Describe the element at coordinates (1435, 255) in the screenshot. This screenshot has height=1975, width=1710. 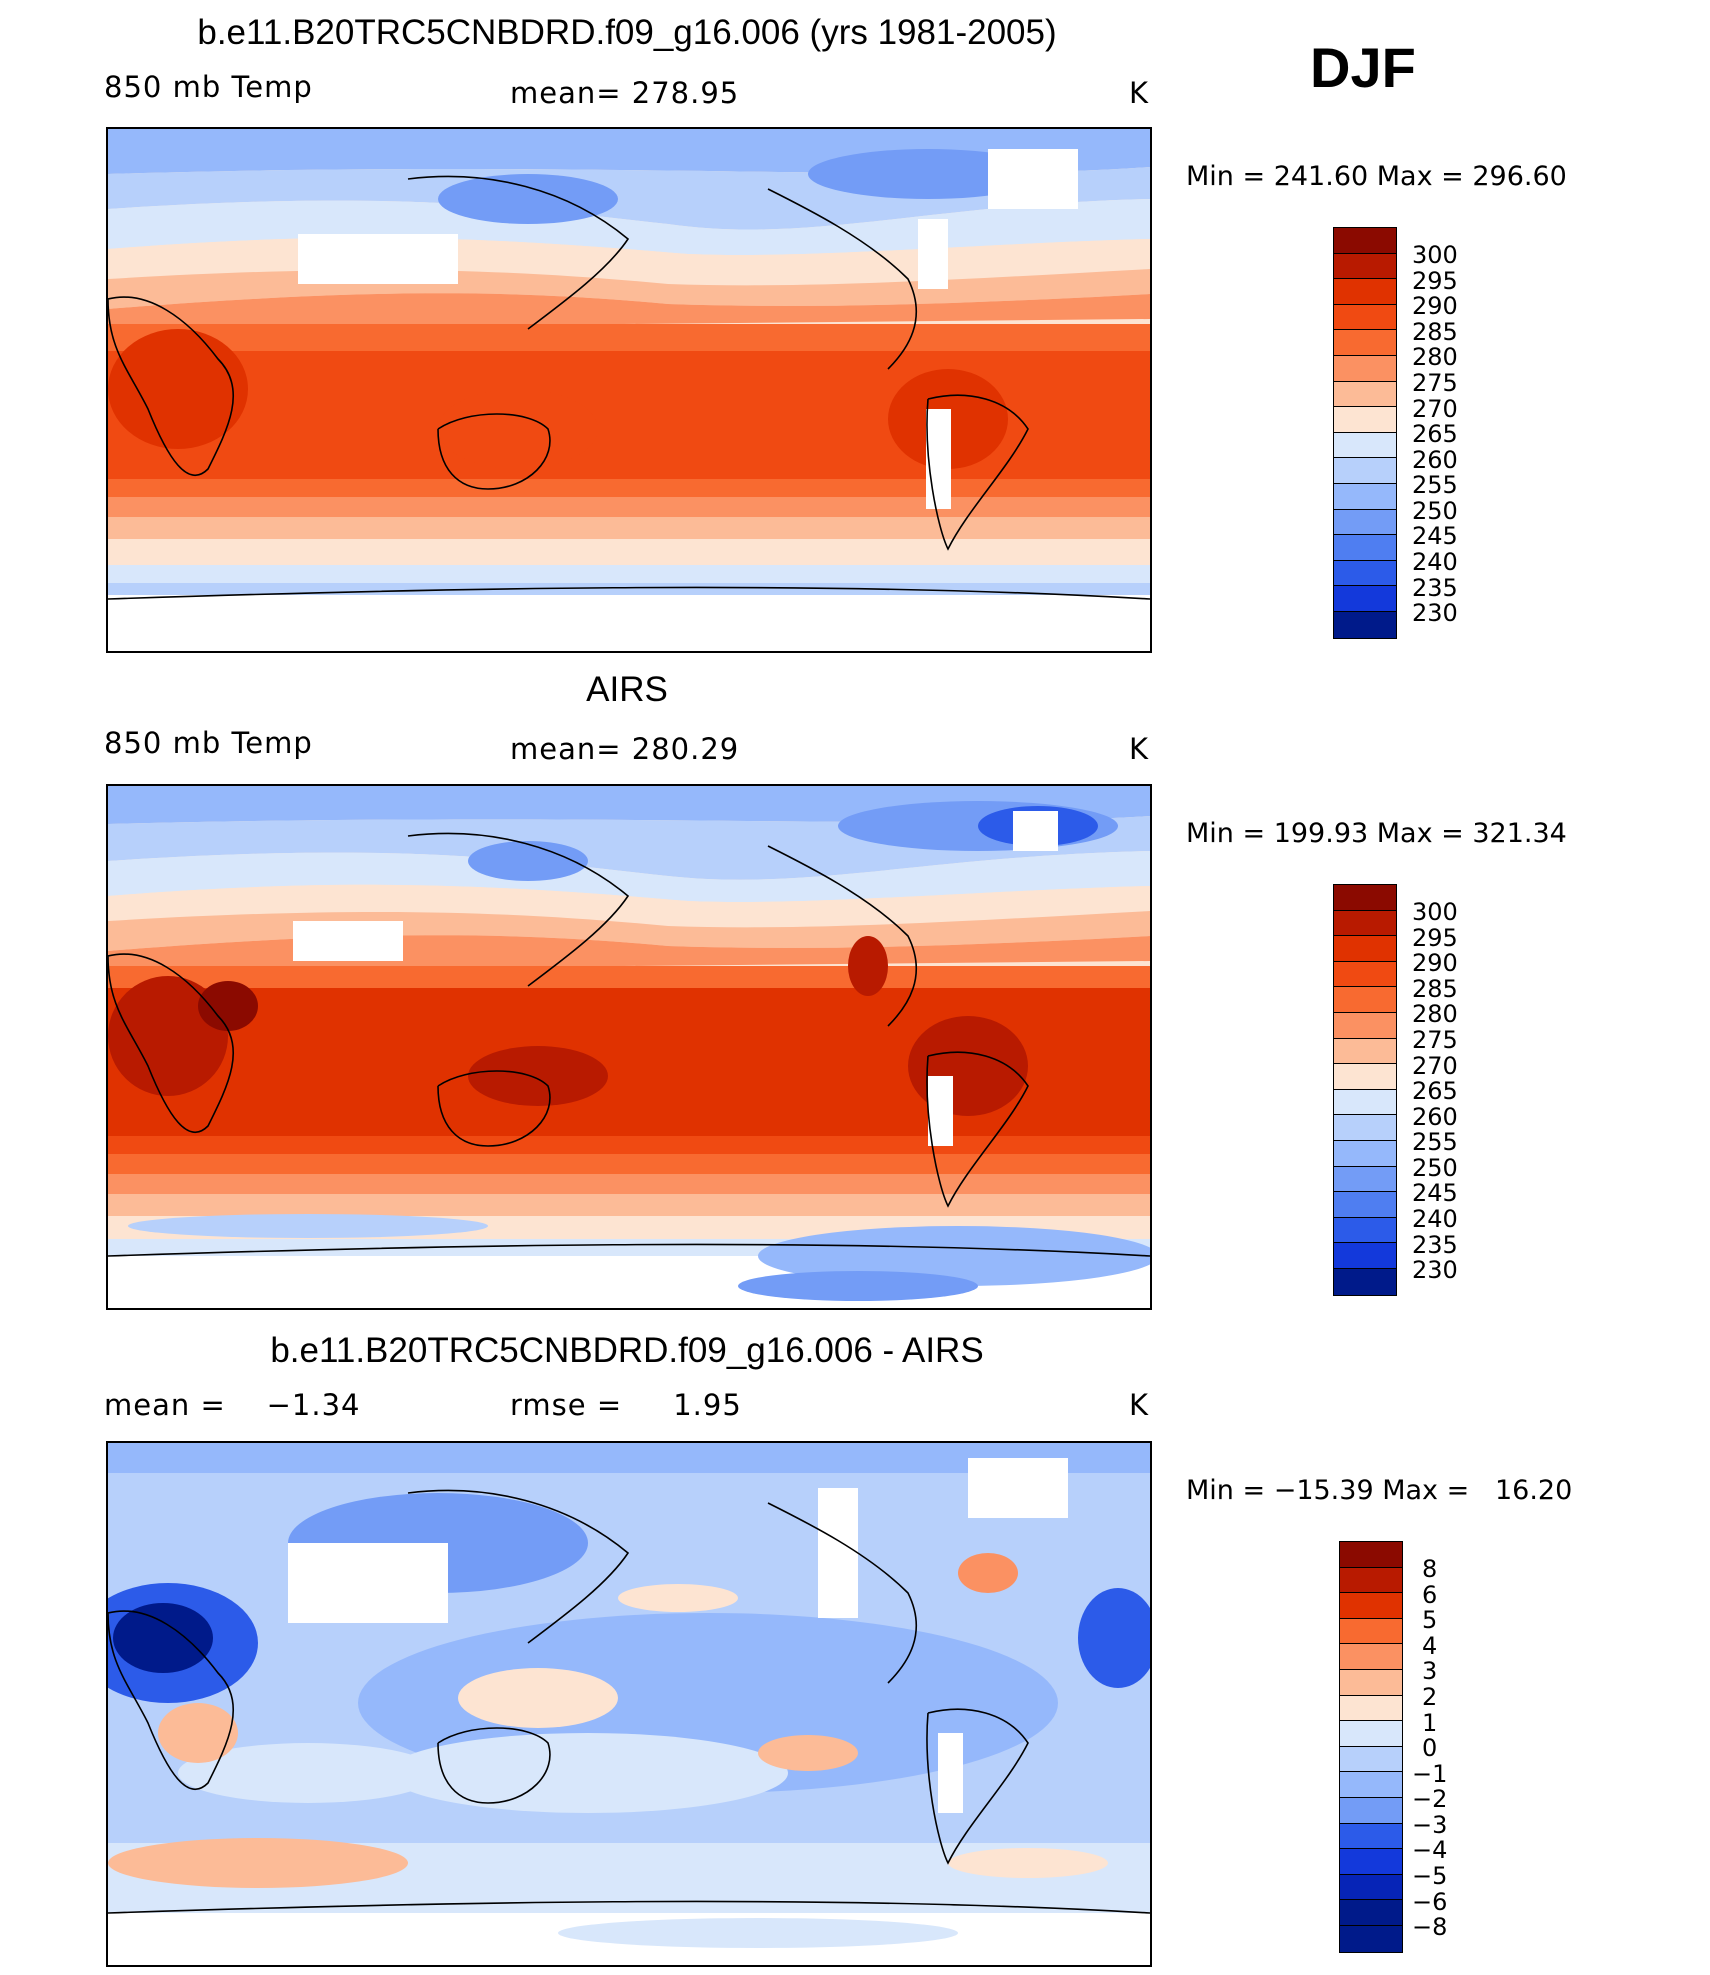
I see `colorbar-1-label: 300` at that location.